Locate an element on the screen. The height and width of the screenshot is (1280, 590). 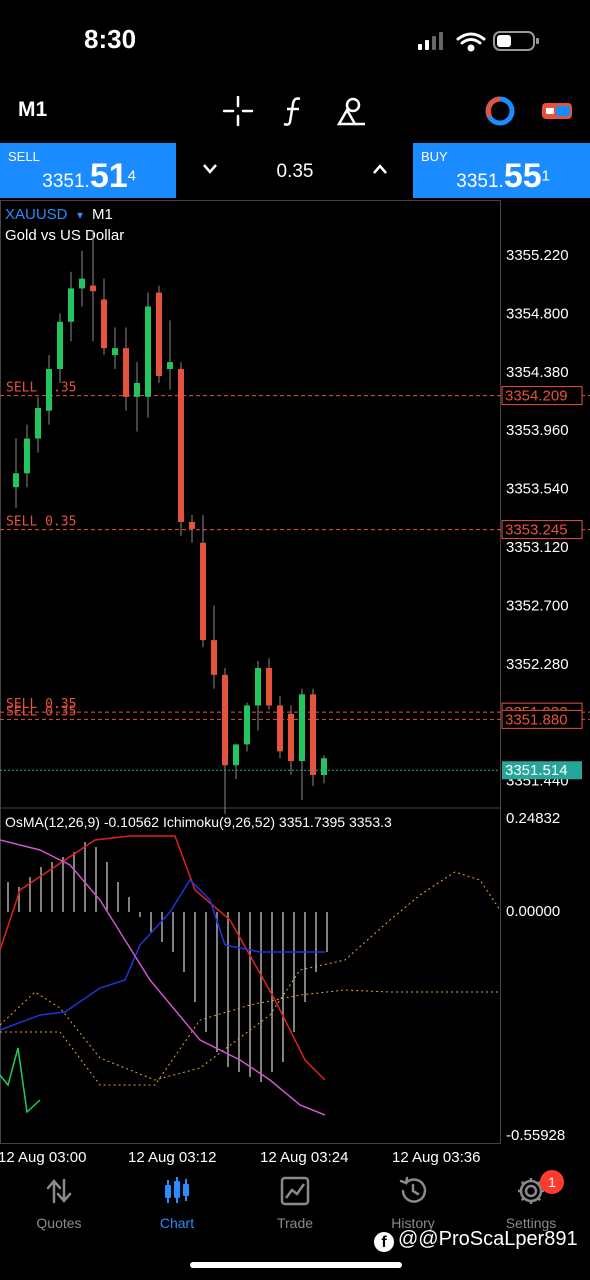
price-label: 3355.220 is located at coordinates (537, 255).